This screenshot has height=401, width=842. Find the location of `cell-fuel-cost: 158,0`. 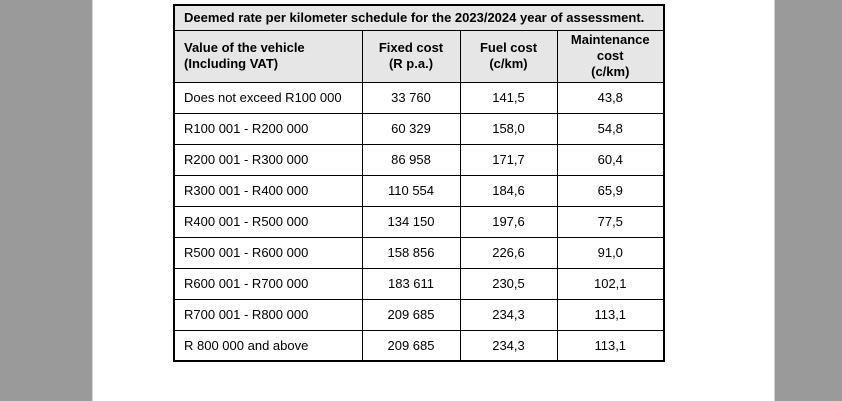

cell-fuel-cost: 158,0 is located at coordinates (508, 128).